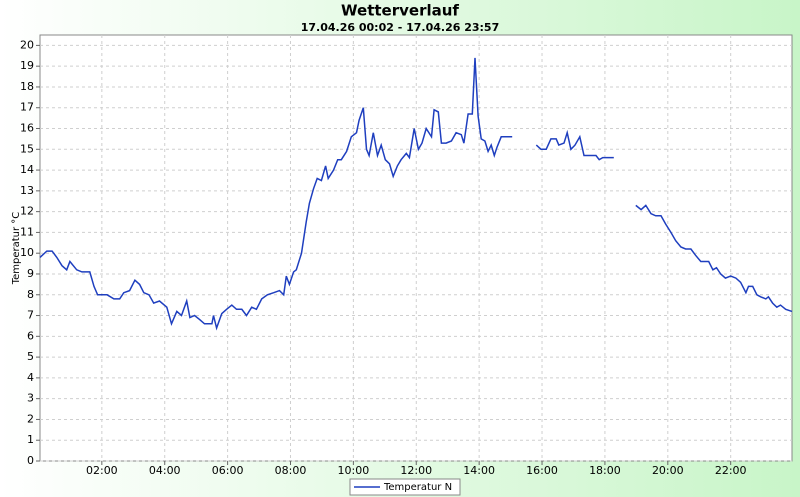  Describe the element at coordinates (30, 356) in the screenshot. I see `y-tick-label: 5` at that location.